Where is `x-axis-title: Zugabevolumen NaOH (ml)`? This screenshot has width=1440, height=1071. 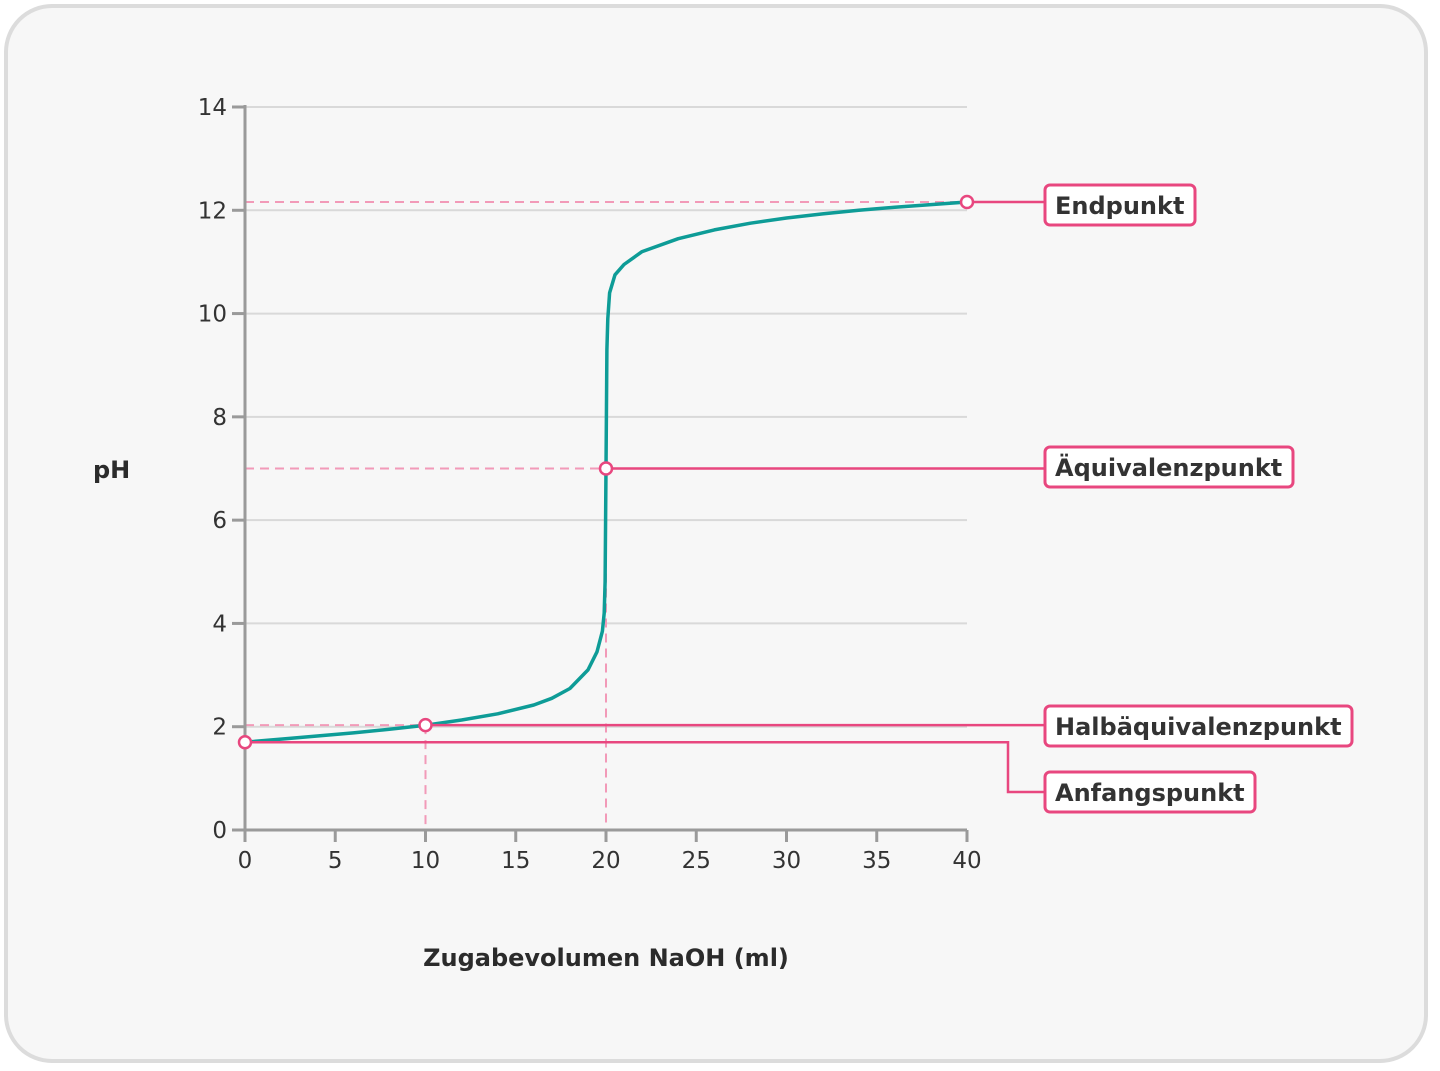
x-axis-title: Zugabevolumen NaOH (ml) is located at coordinates (606, 958).